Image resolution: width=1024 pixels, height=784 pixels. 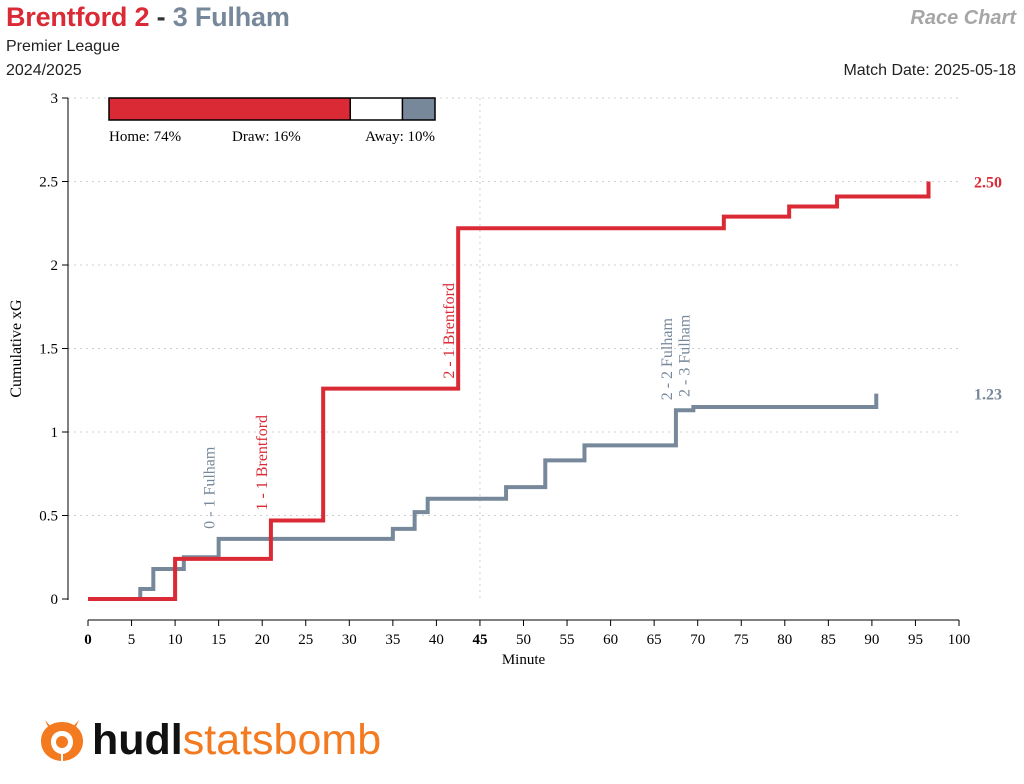 I want to click on logo-wordmark-statsbomb: statsbomb, so click(x=282, y=739).